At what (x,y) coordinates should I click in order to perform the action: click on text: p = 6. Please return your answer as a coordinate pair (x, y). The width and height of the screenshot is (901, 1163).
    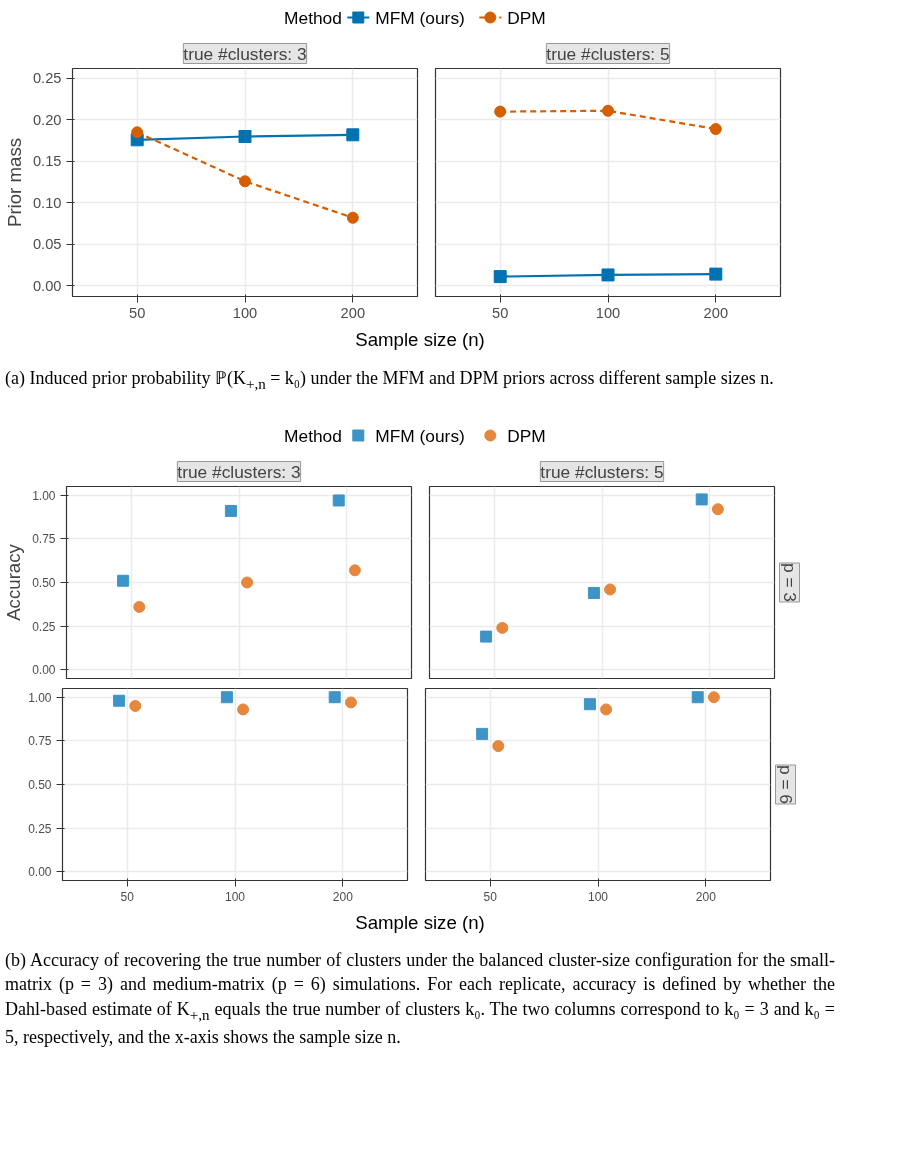
    Looking at the image, I should click on (785, 784).